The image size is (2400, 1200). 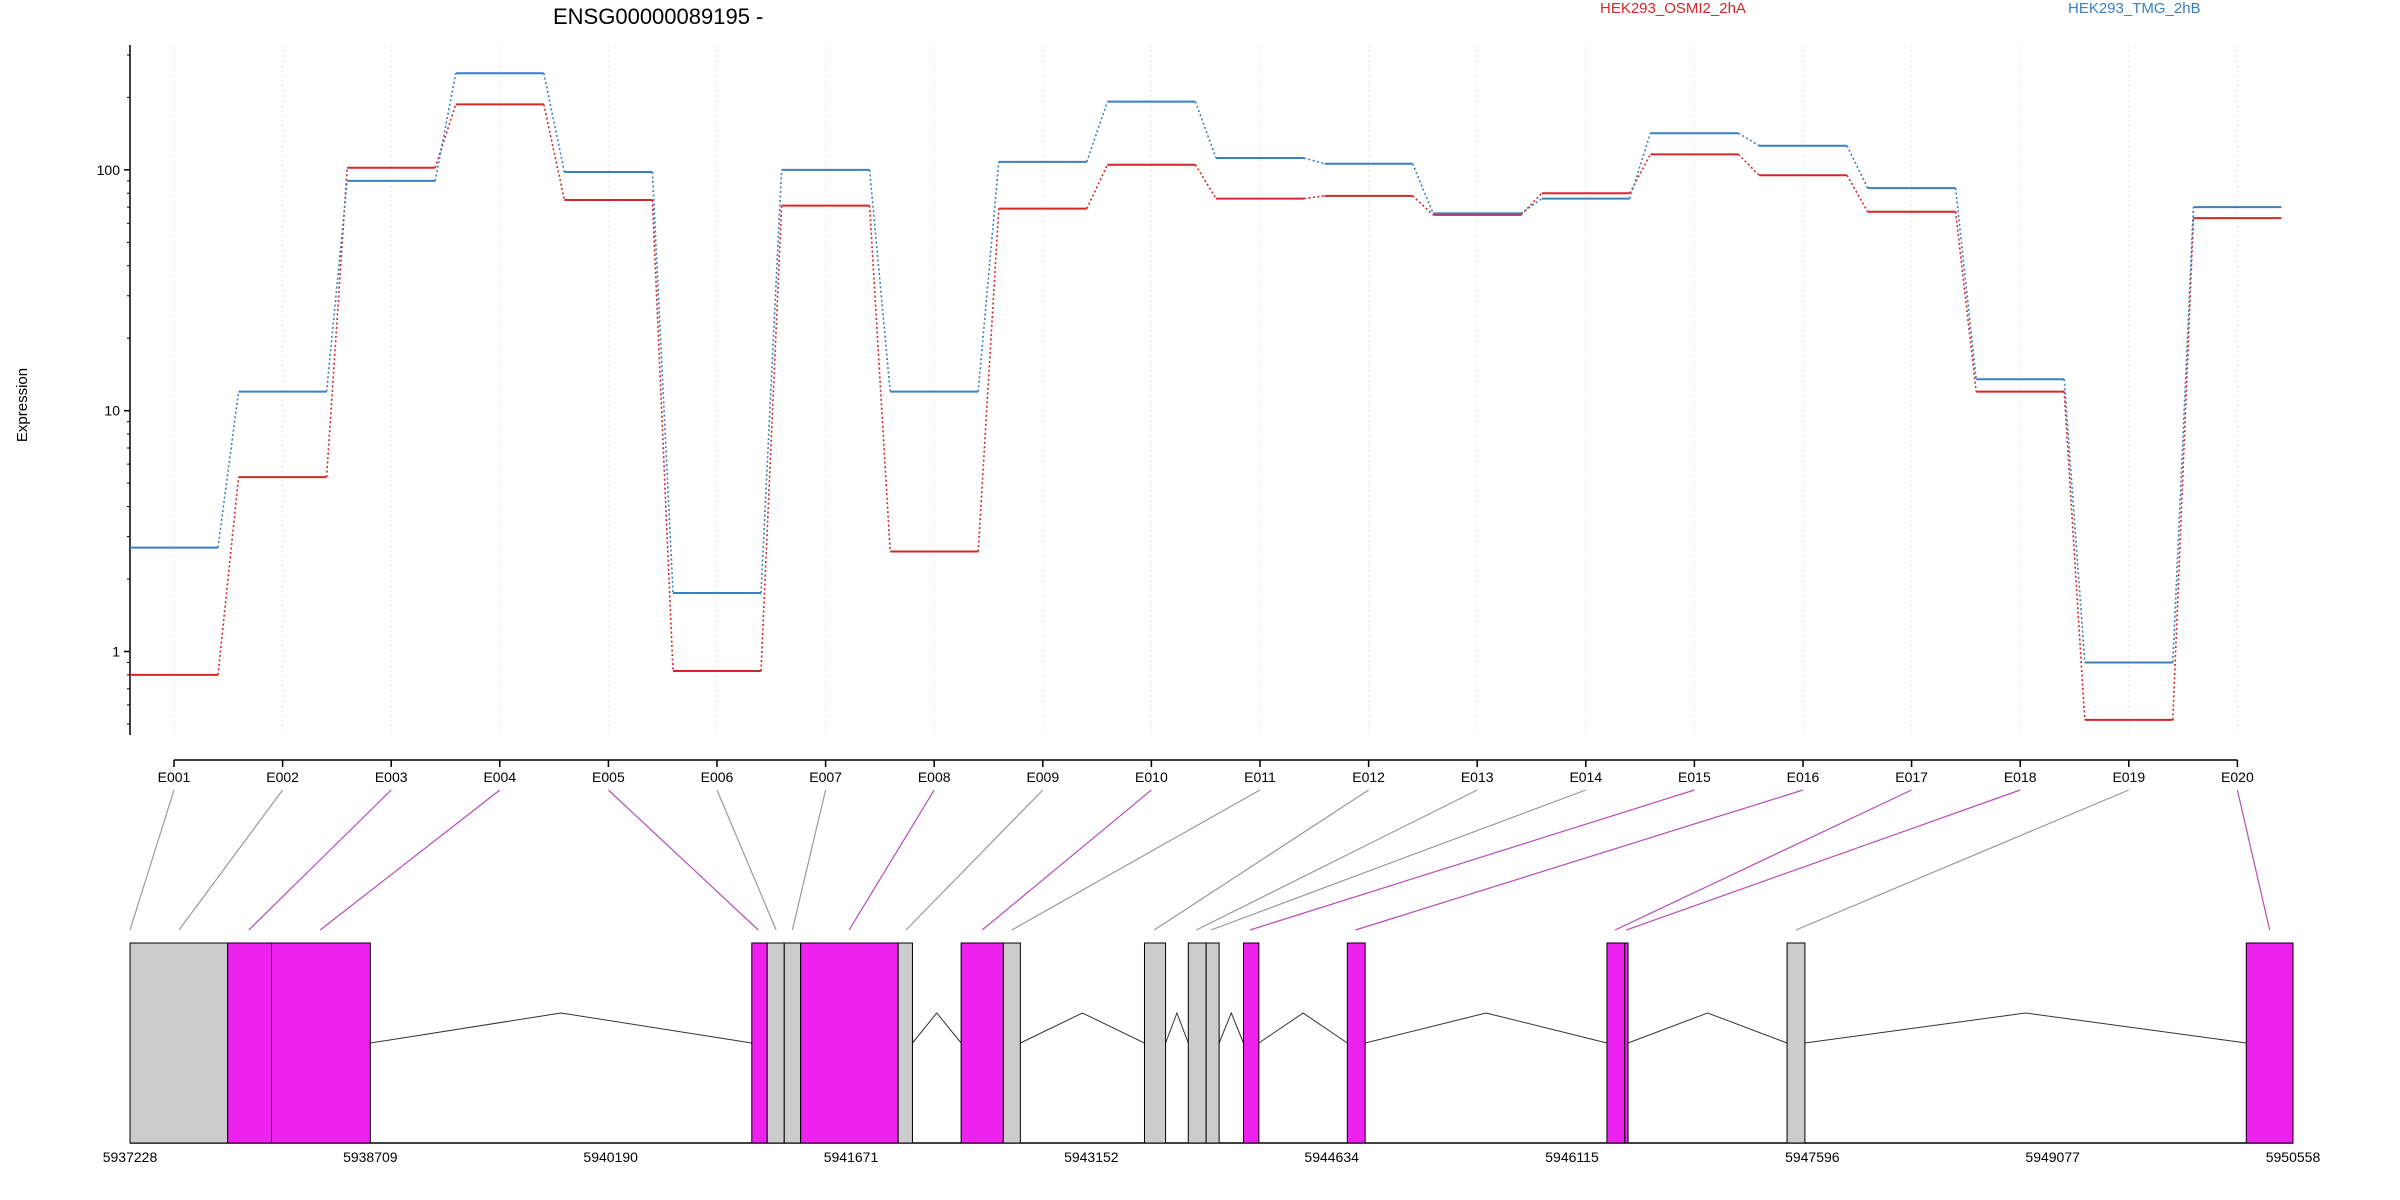 What do you see at coordinates (2020, 777) in the screenshot?
I see `exon-label: E018` at bounding box center [2020, 777].